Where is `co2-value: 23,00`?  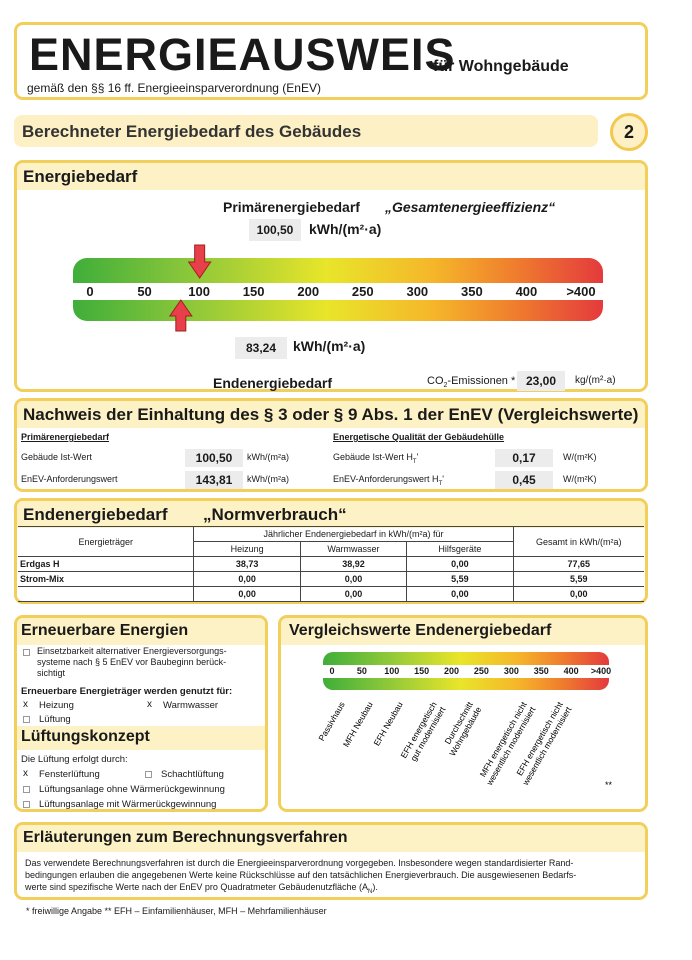
co2-value: 23,00 is located at coordinates (541, 381).